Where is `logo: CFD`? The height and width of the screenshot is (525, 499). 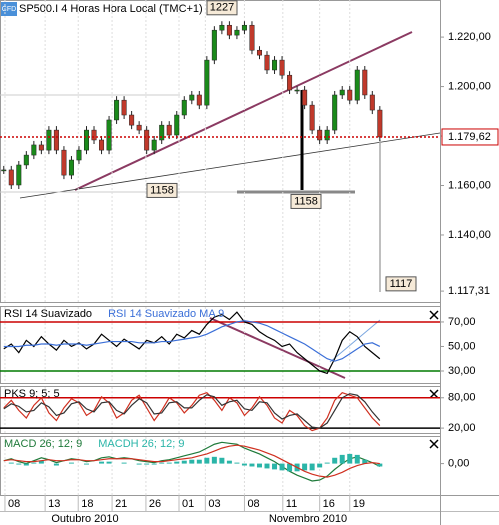 logo: CFD is located at coordinates (9, 9).